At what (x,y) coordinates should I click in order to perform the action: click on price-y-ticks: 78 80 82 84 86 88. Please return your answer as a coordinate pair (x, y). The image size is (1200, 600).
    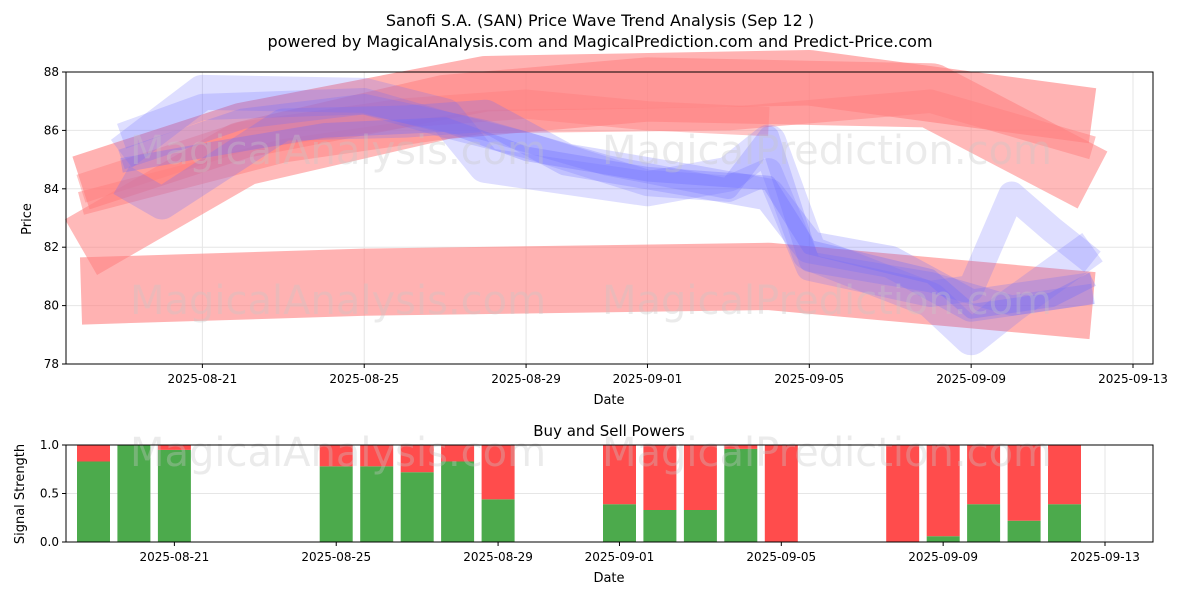
    Looking at the image, I should click on (55, 218).